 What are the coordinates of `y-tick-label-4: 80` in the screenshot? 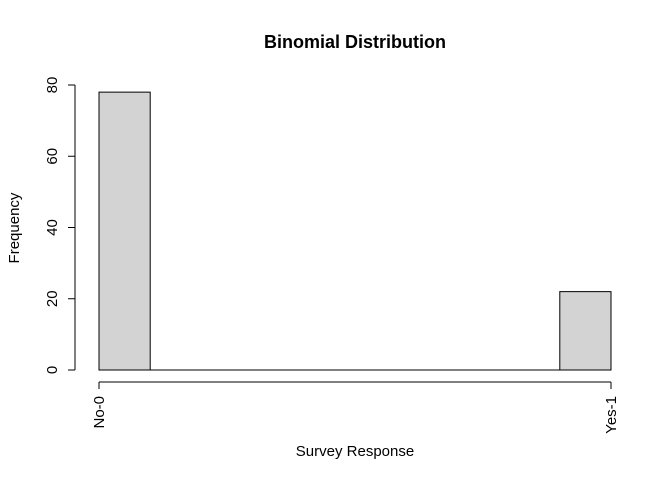 It's located at (52, 85).